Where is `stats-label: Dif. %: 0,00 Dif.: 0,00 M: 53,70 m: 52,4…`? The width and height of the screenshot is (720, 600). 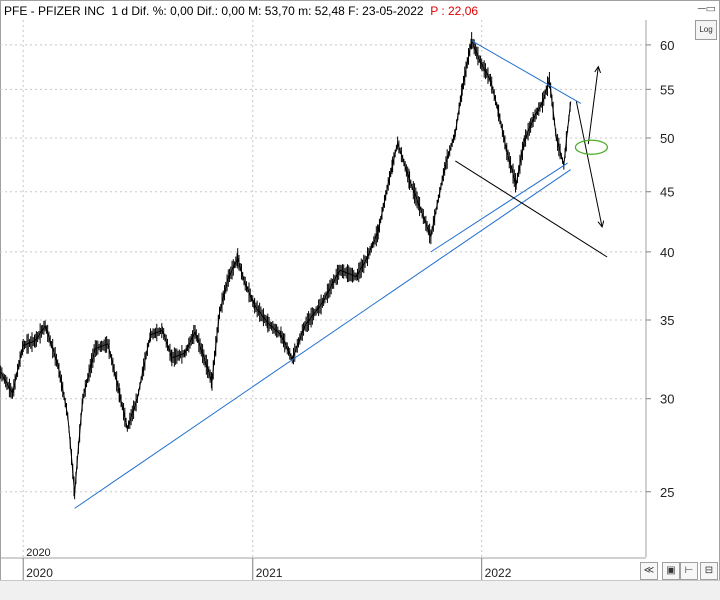
stats-label: Dif. %: 0,00 Dif.: 0,00 M: 53,70 m: 52,4… is located at coordinates (277, 11).